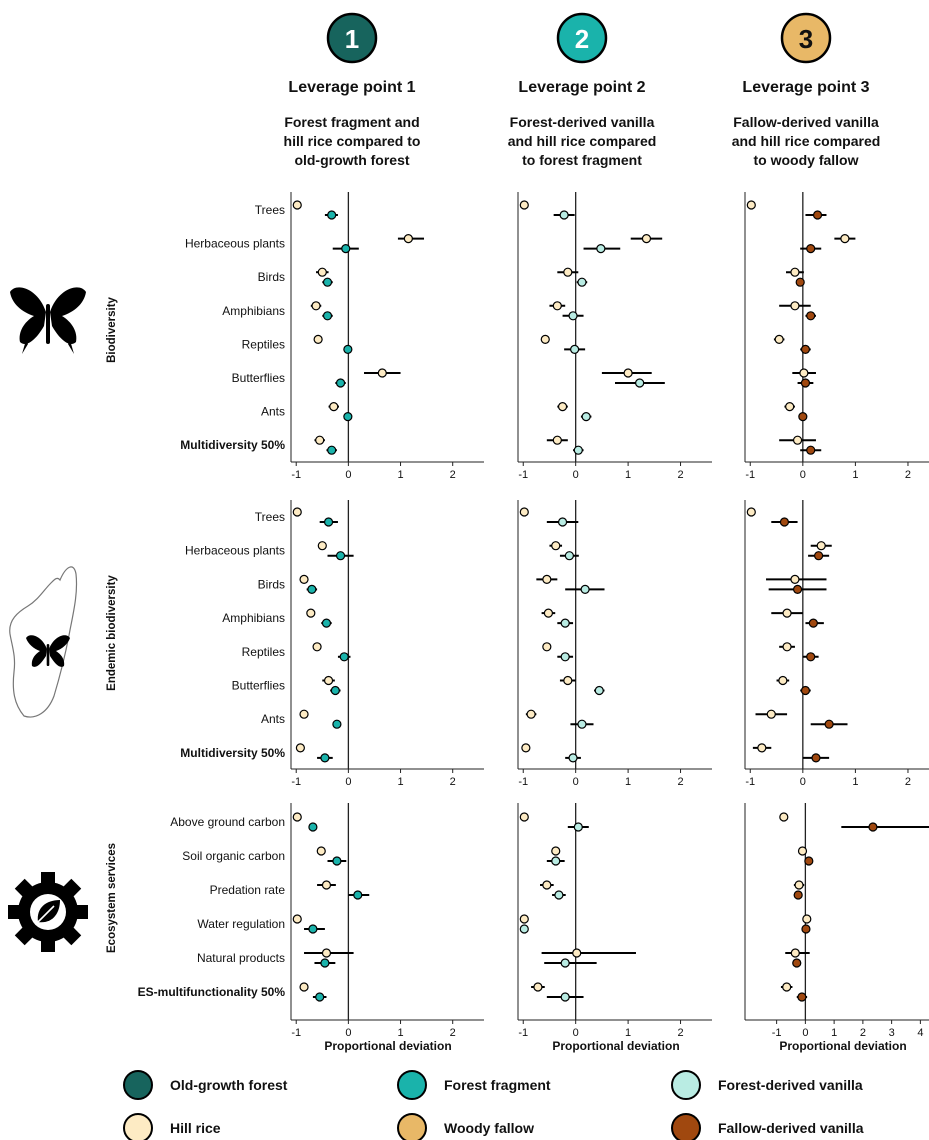 The height and width of the screenshot is (1140, 929). I want to click on legend-label: Old-growth forest, so click(229, 1085).